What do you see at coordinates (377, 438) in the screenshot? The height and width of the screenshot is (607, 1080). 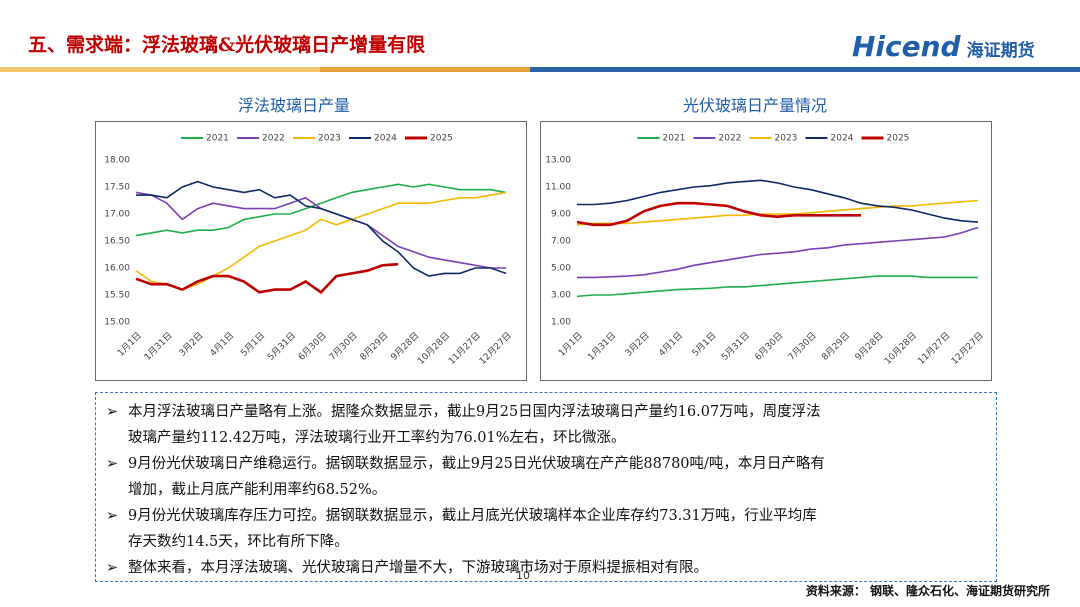 I see `note-line: 玻璃产量约112.42万吨，浮法玻璃行业开工率约为76.01%左右，环比微涨。` at bounding box center [377, 438].